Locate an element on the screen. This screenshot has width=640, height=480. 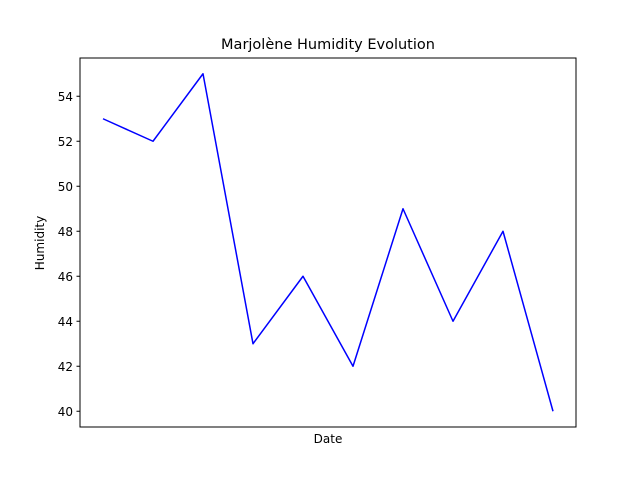
y-tick-label: 46 is located at coordinates (65, 277).